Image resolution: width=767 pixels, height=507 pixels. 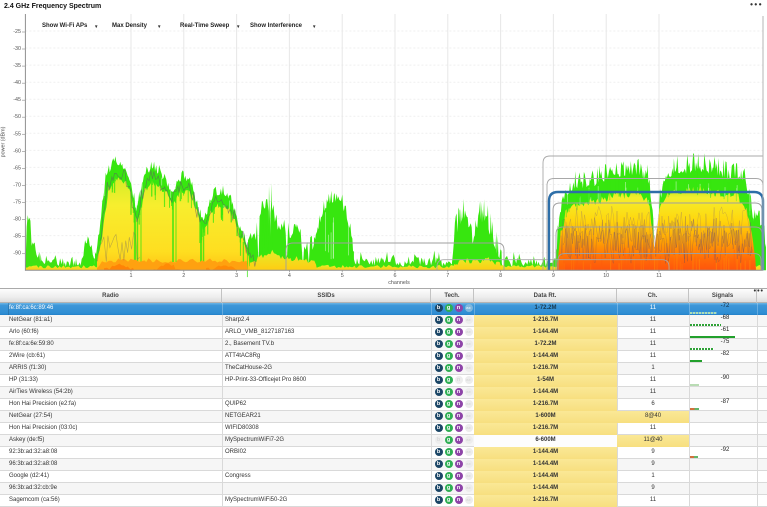 What do you see at coordinates (17, 134) in the screenshot?
I see `svg-text: -55` at bounding box center [17, 134].